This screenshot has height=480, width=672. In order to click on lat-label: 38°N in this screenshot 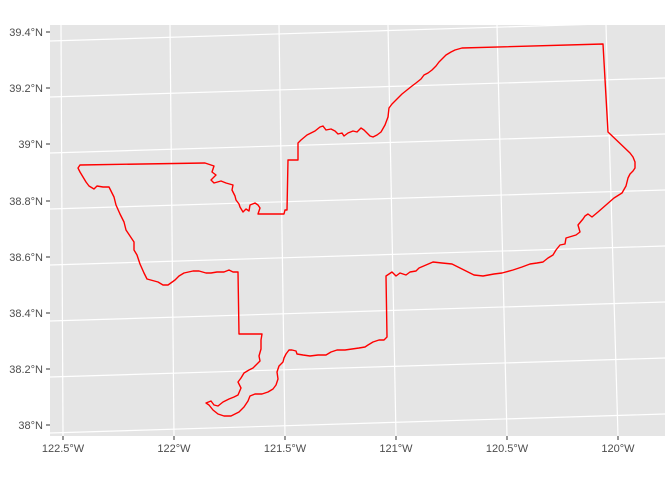, I will do `click(30, 426)`.